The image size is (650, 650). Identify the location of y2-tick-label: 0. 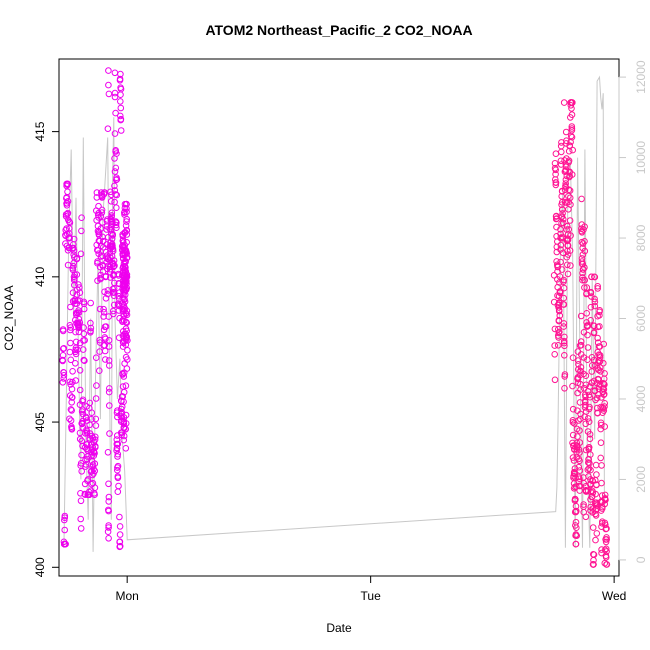
(641, 559).